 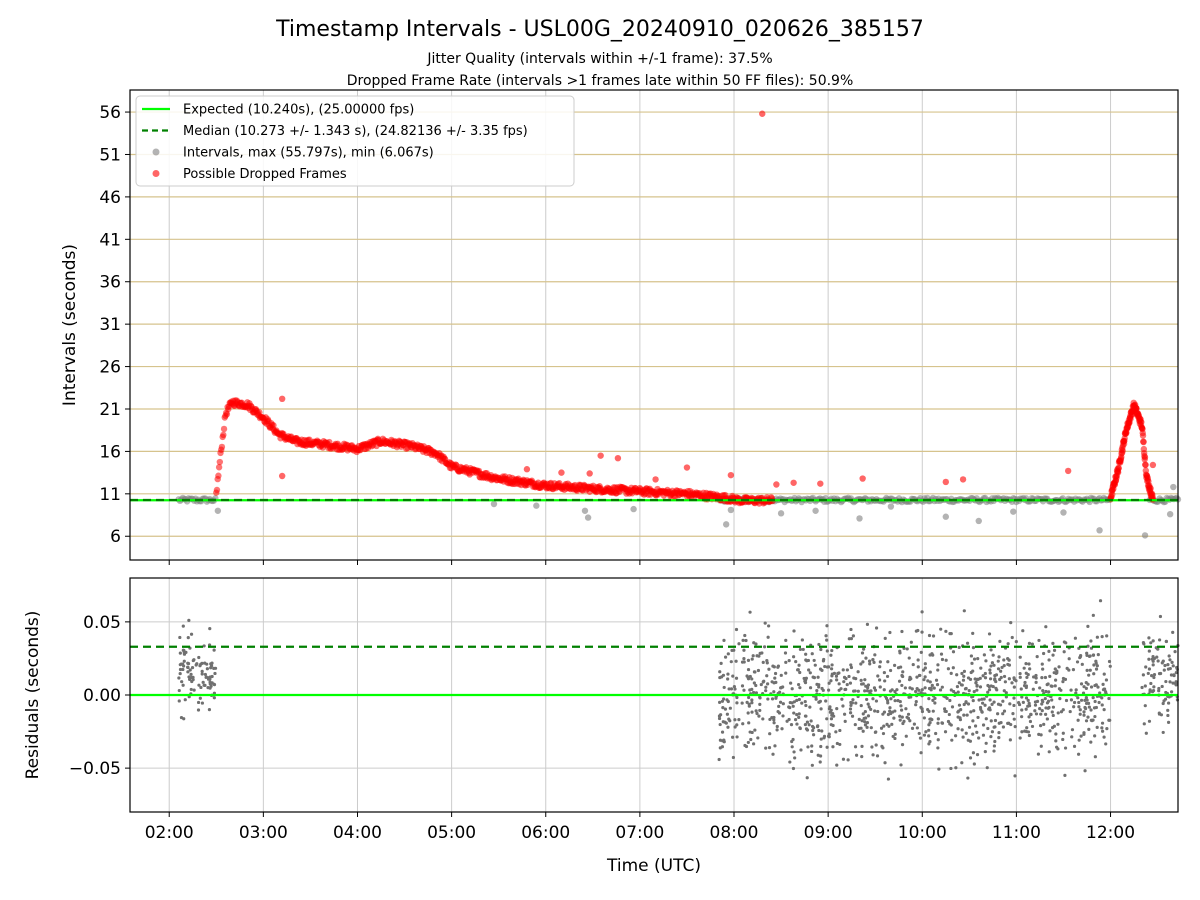 What do you see at coordinates (451, 833) in the screenshot?
I see `residuals-xtick-label-05:00: 05:00` at bounding box center [451, 833].